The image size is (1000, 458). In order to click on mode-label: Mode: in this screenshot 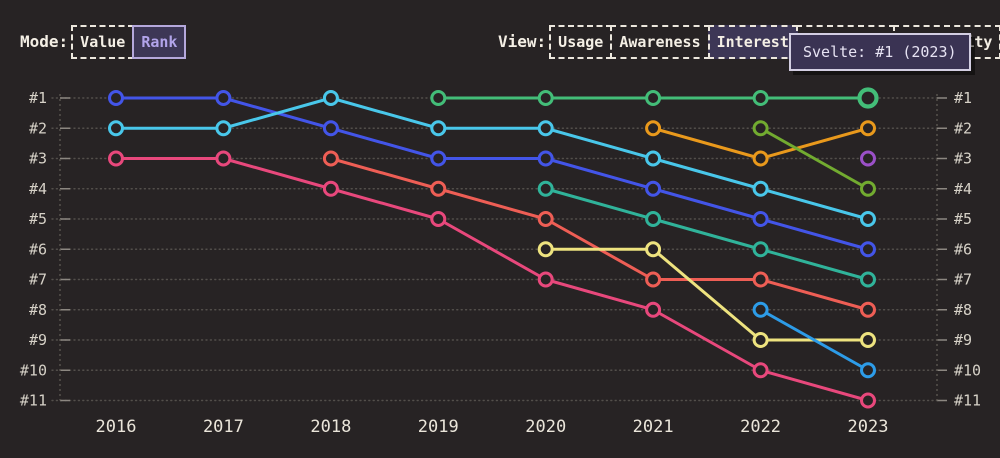, I will do `click(44, 41)`.